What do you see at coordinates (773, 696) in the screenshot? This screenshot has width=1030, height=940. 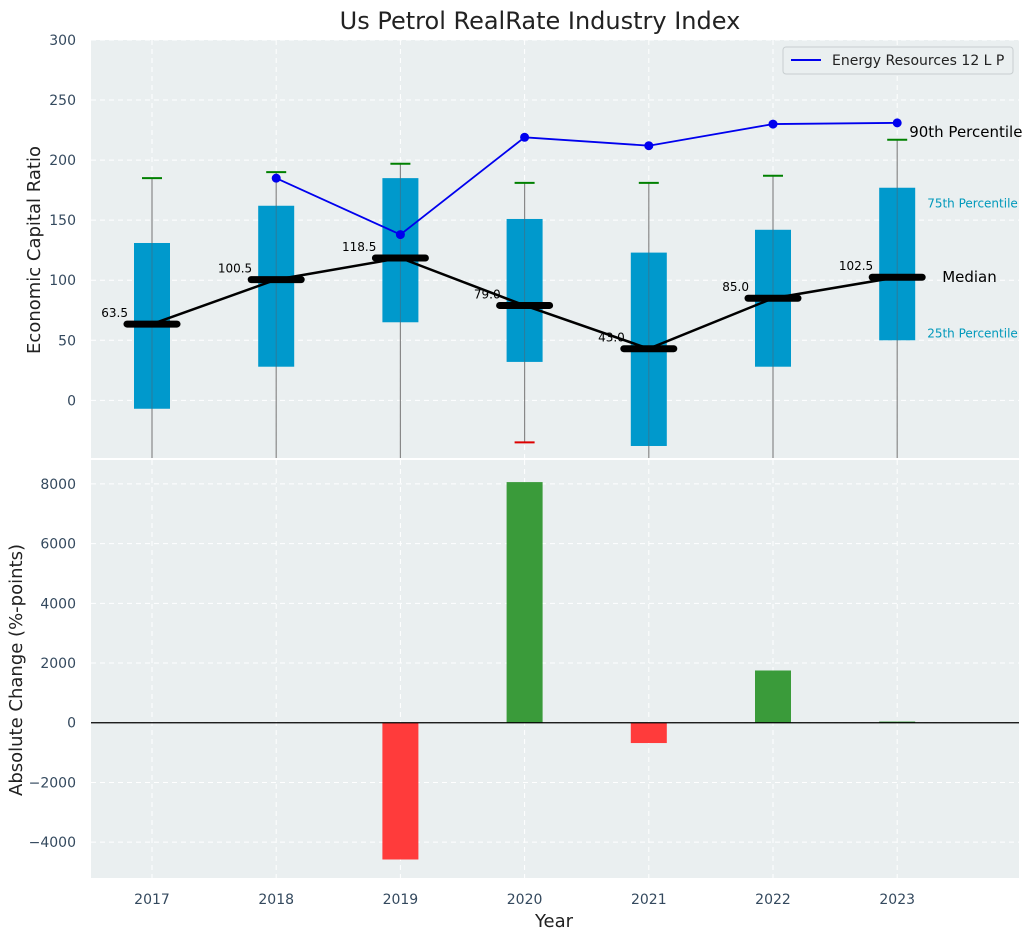 I see `change-bar-2022` at bounding box center [773, 696].